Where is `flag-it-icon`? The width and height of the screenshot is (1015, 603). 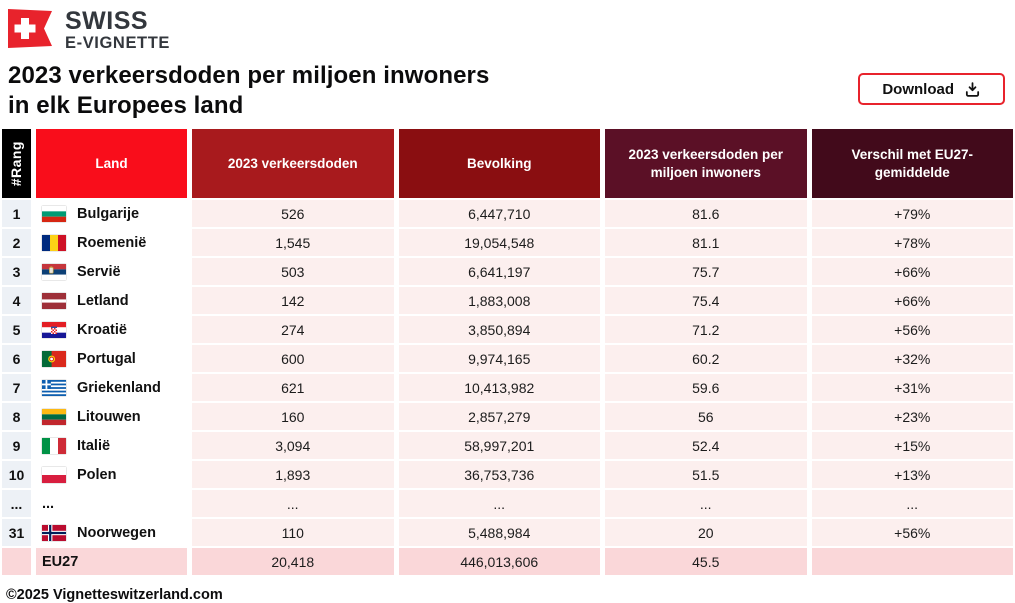 flag-it-icon is located at coordinates (54, 445).